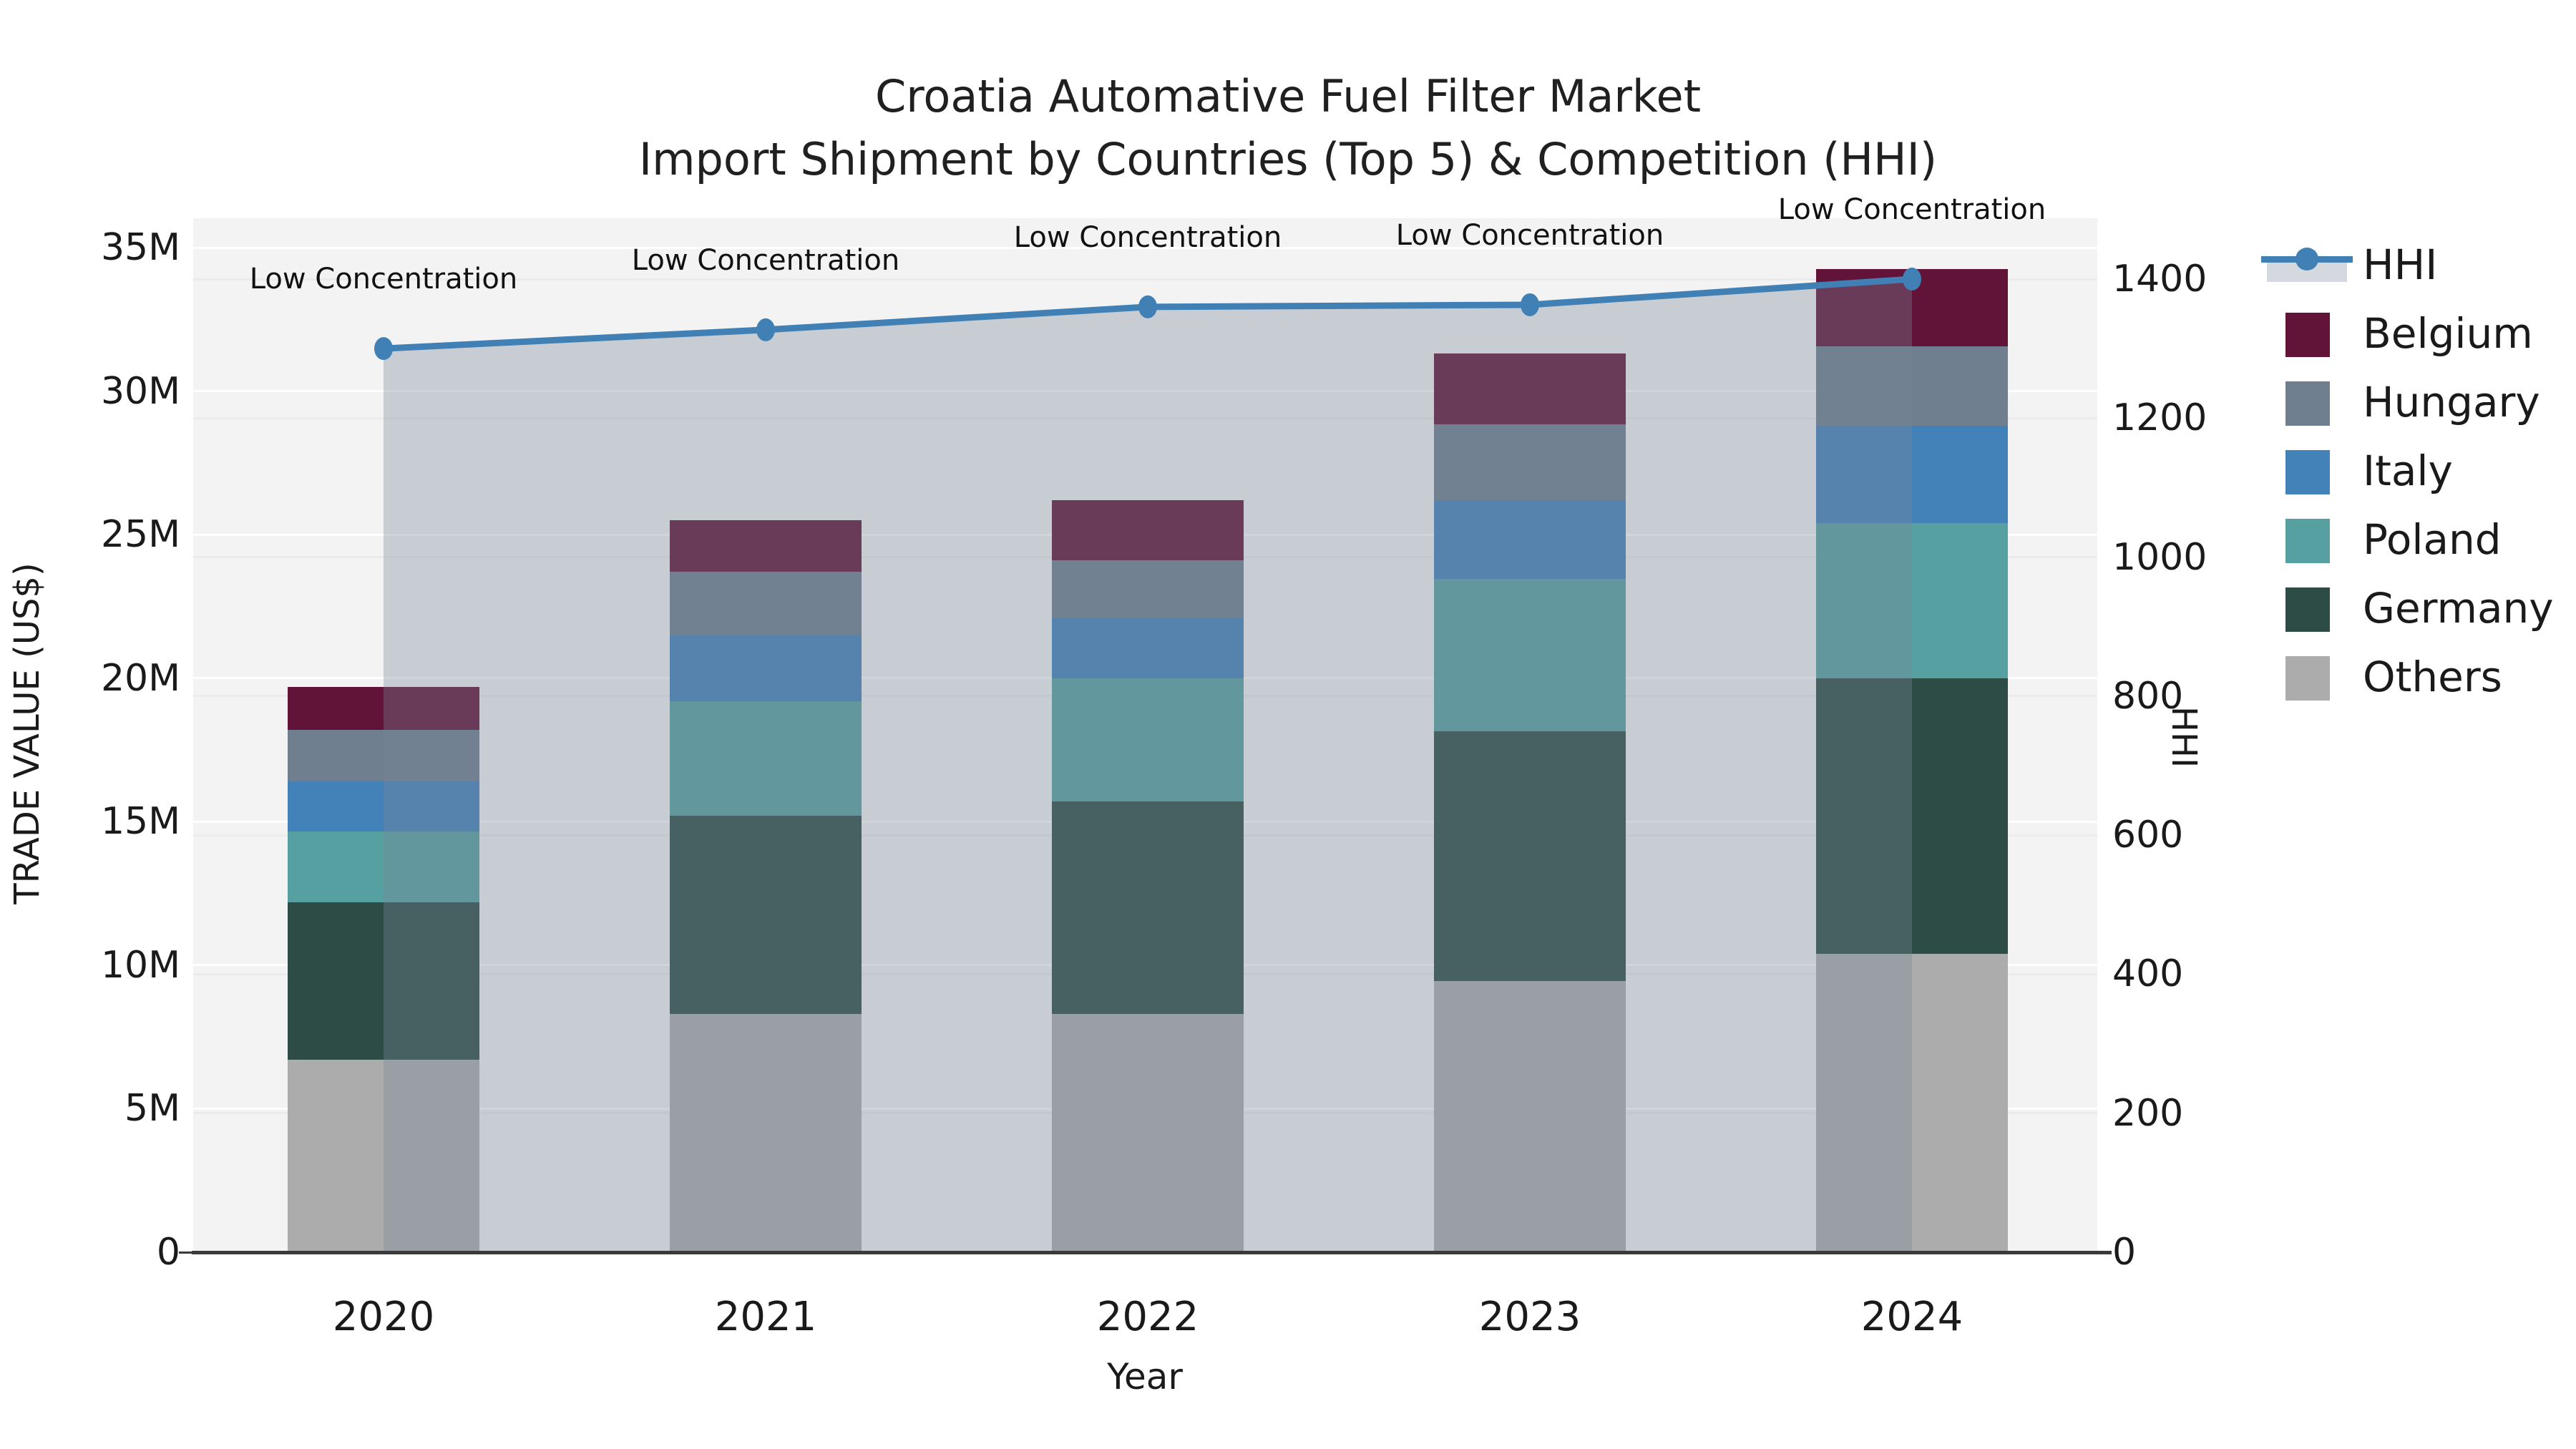 The height and width of the screenshot is (1449, 2576). What do you see at coordinates (152, 1109) in the screenshot?
I see `y-tick-label-left-5M: 5M` at bounding box center [152, 1109].